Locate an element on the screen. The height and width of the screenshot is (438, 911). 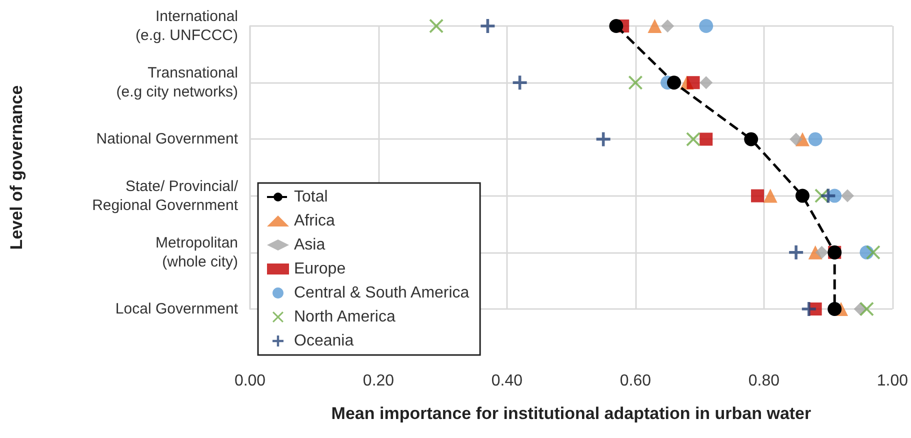
y-tick-label: State/ Provincial/ Regional Government is located at coordinates (165, 196).